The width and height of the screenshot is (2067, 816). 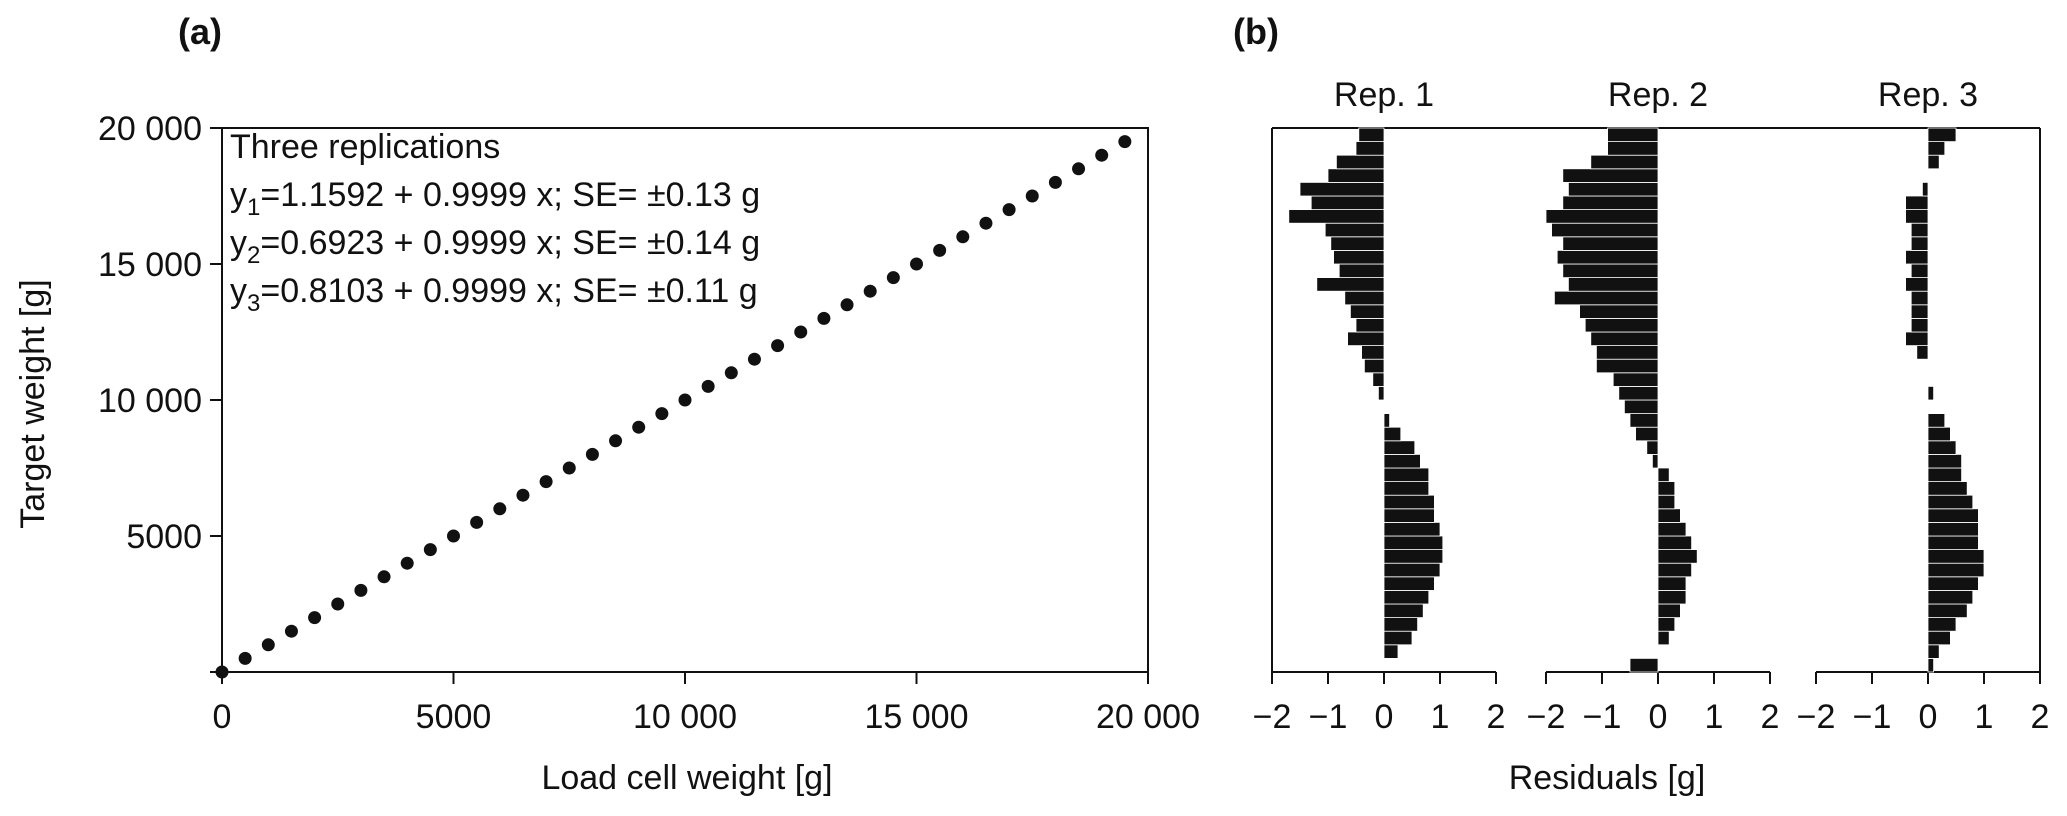 I want to click on panel-b-label: (b), so click(x=1256, y=31).